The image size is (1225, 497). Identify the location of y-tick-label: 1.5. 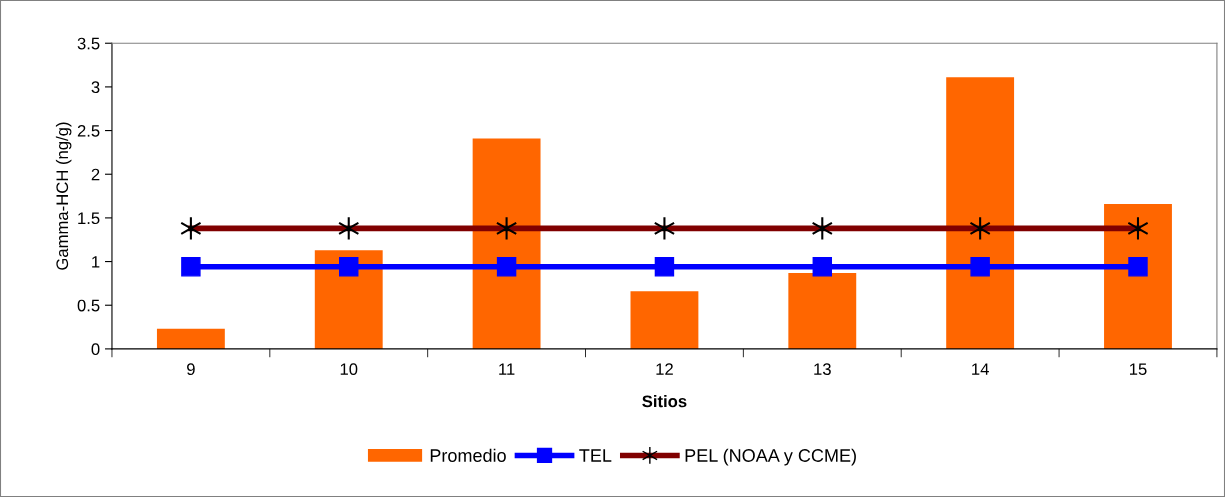
(89, 218).